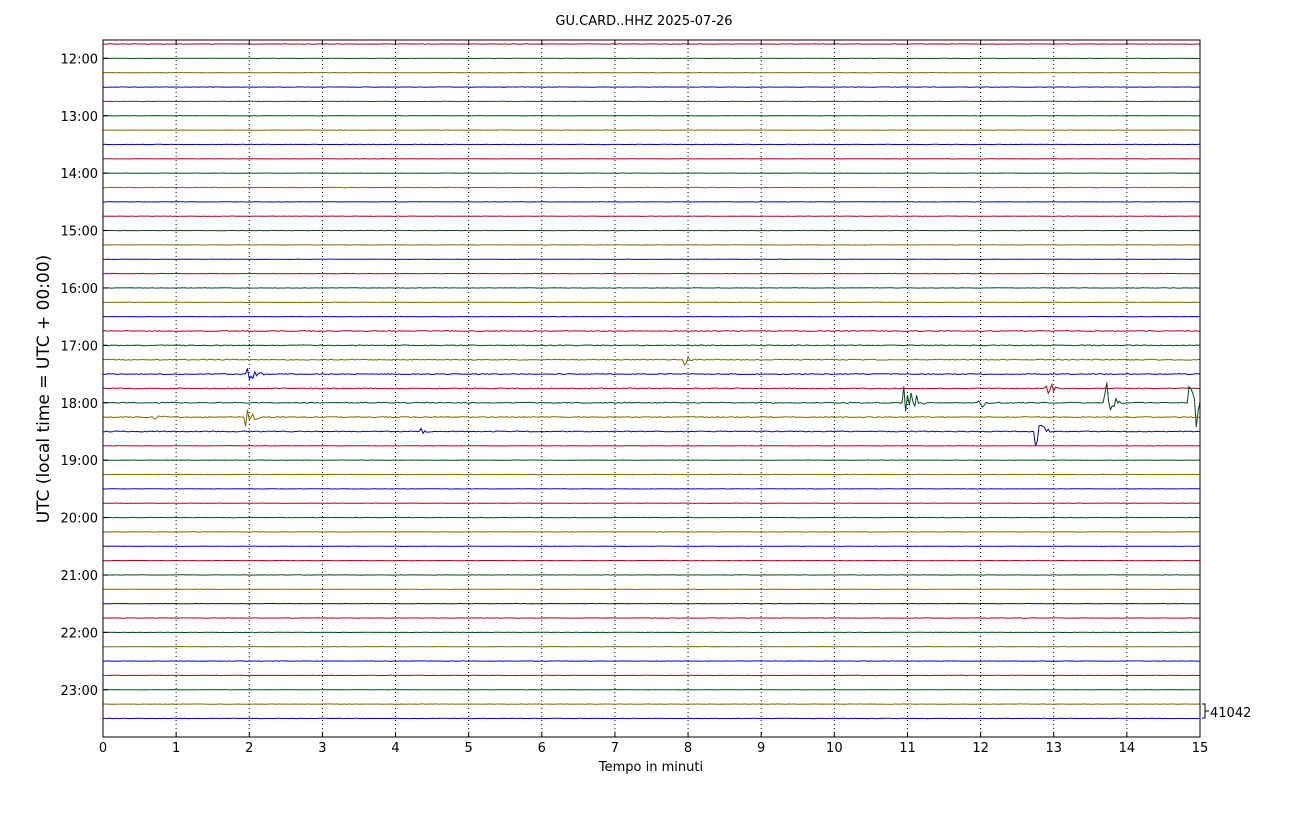  I want to click on x-tick-label: 5, so click(469, 748).